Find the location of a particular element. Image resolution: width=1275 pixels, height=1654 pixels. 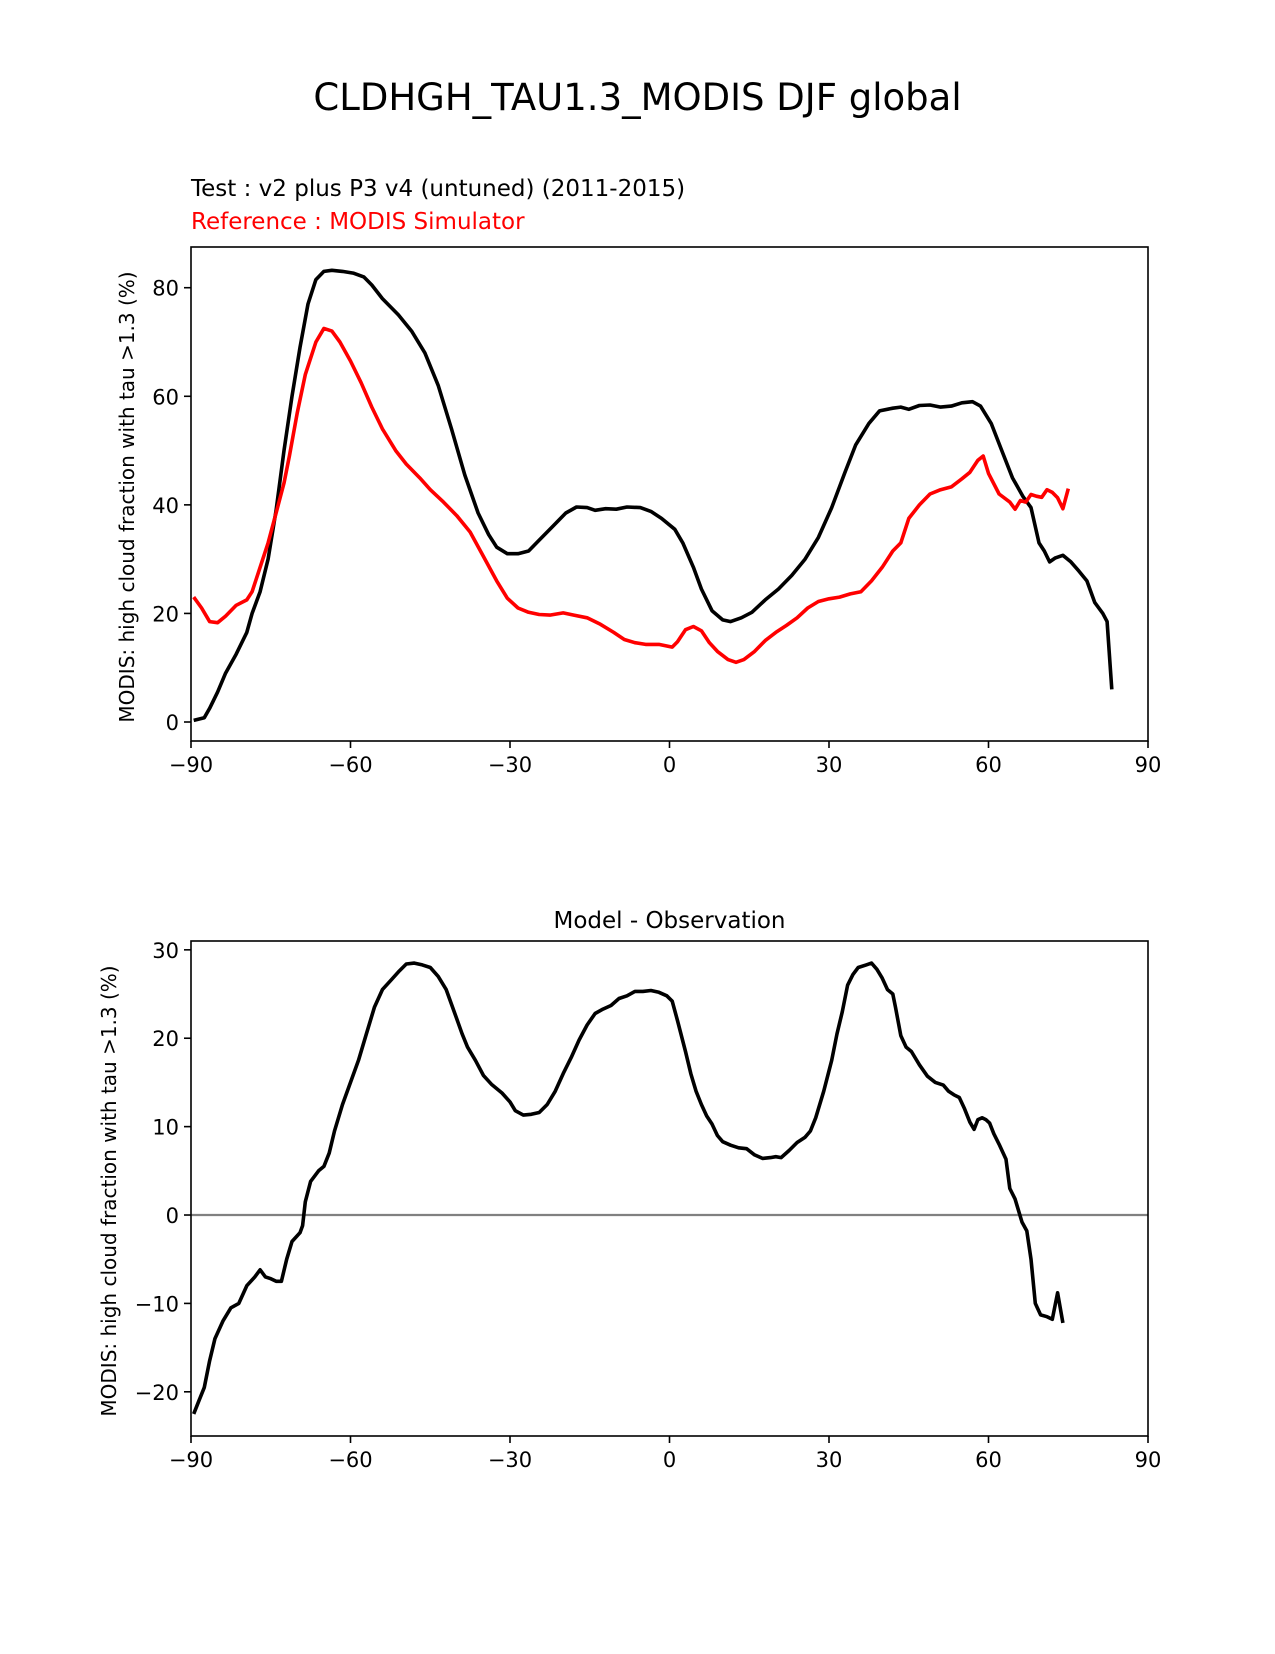

bottom-x-tick-label: −60 is located at coordinates (350, 1460).